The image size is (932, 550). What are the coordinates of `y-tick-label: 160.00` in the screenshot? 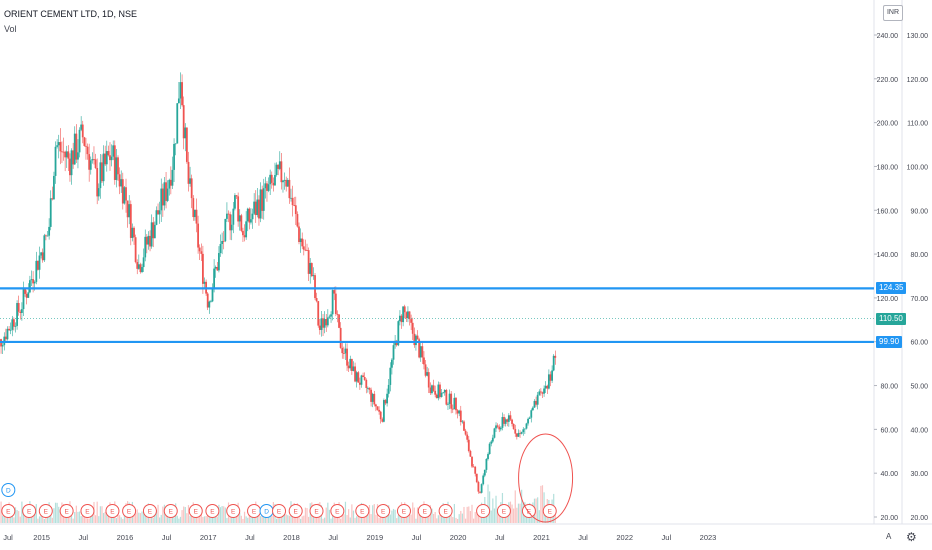 It's located at (888, 211).